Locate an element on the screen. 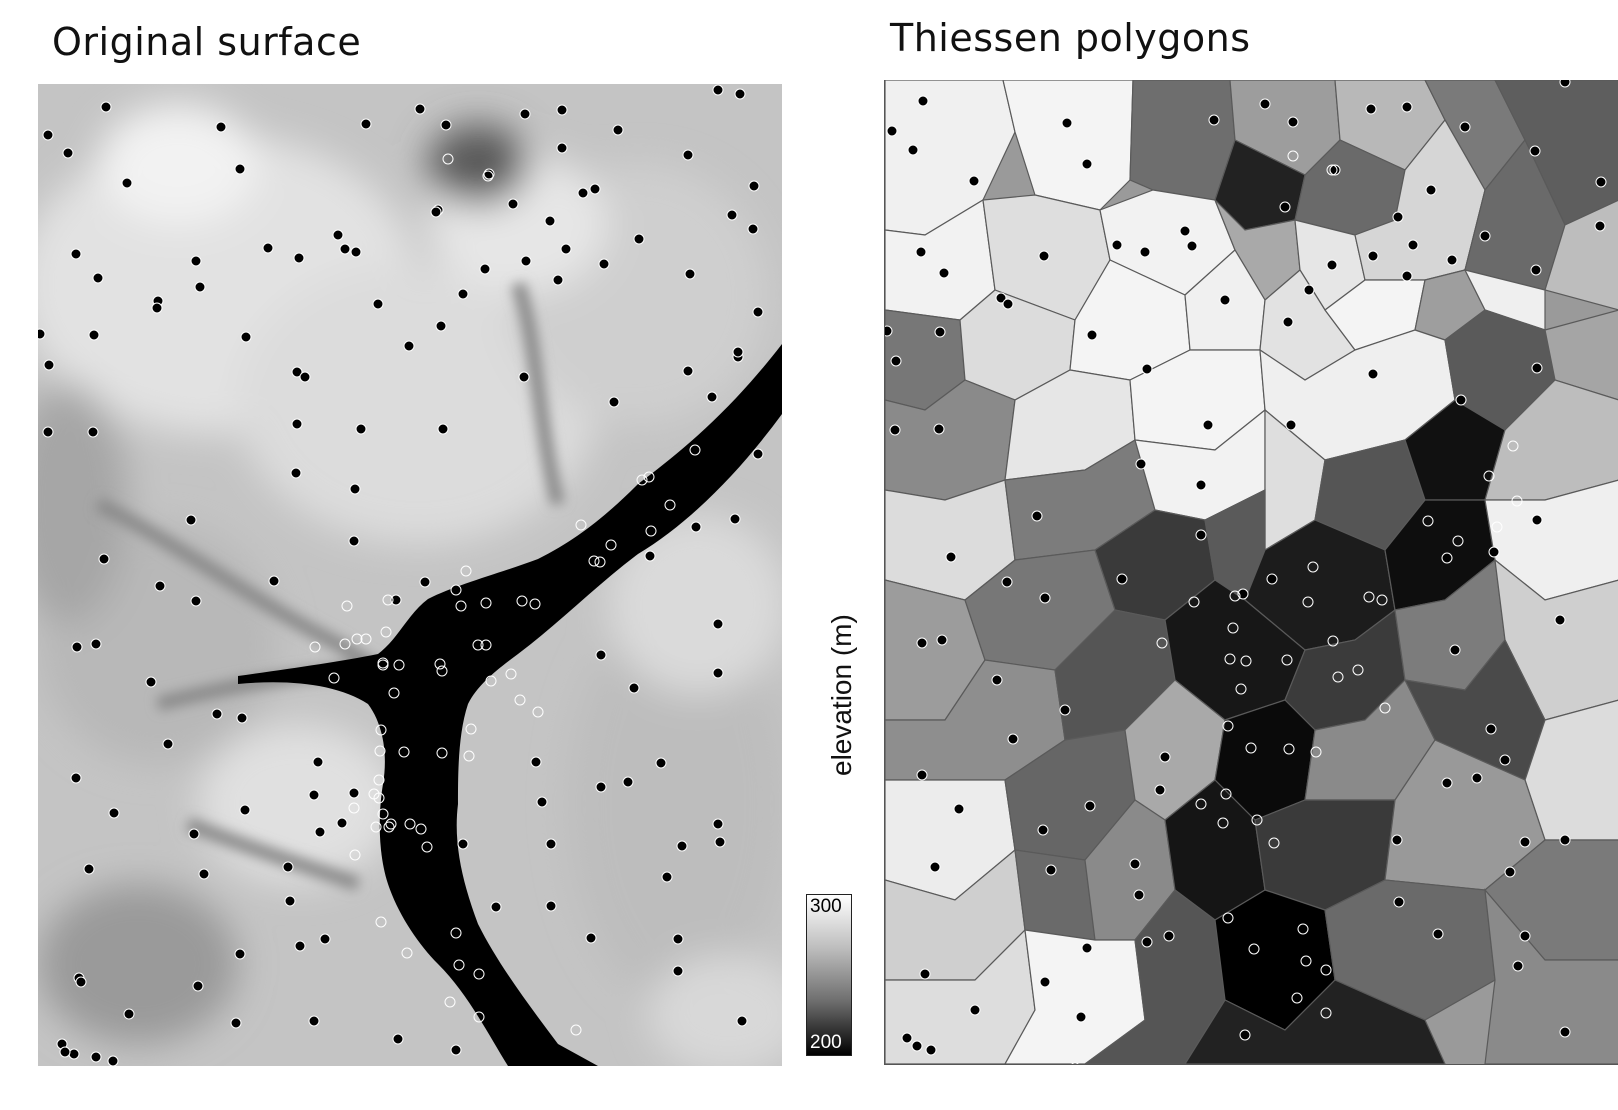 The image size is (1618, 1110). colorbar-gradient is located at coordinates (829, 975).